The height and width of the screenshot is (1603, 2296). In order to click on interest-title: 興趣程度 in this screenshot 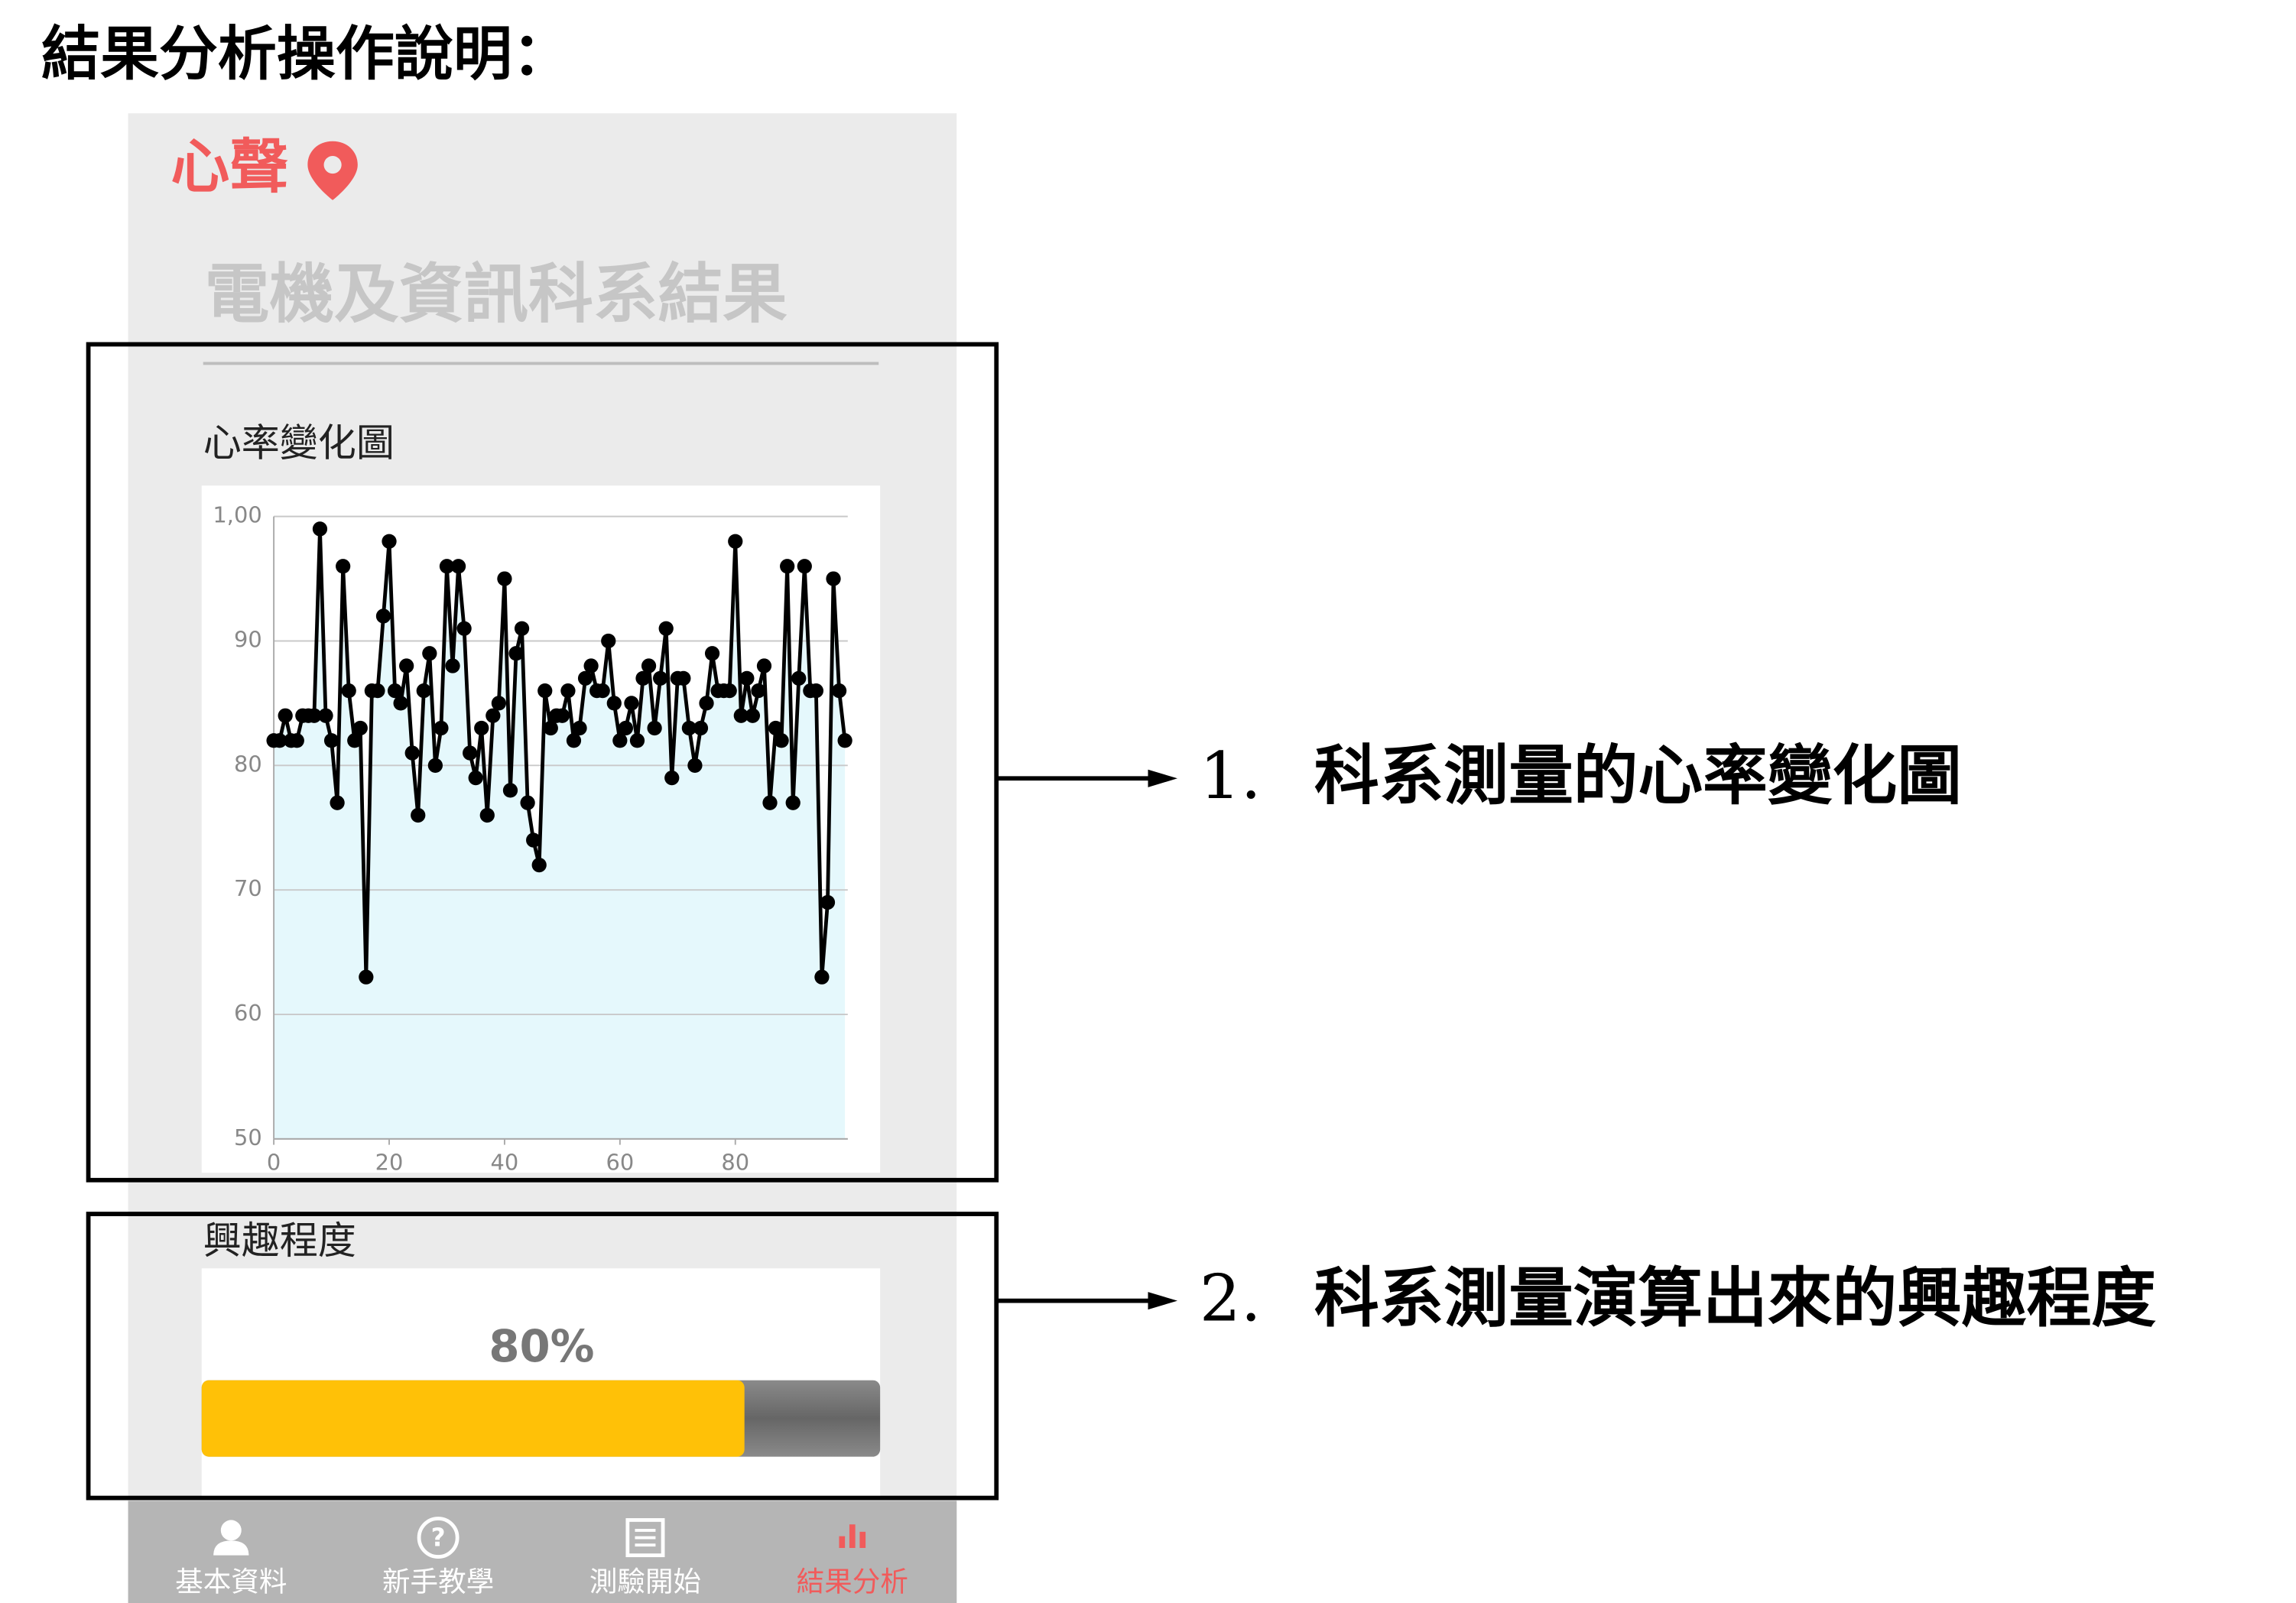, I will do `click(279, 1240)`.